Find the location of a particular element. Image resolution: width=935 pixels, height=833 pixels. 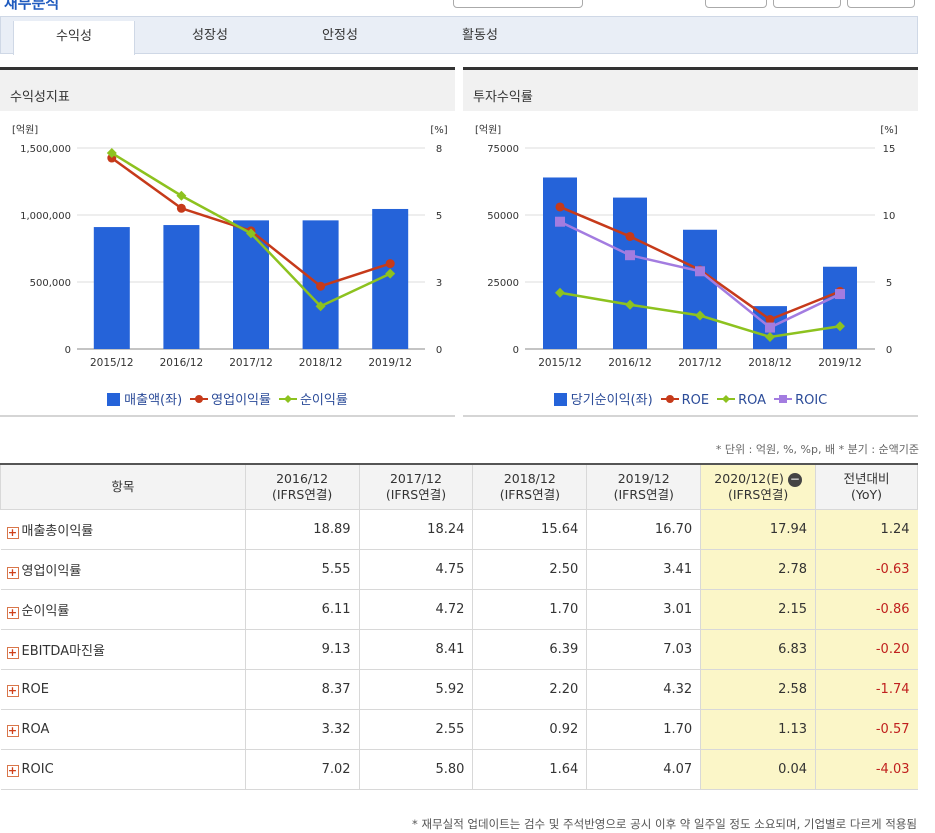

table-cell: 3.41 is located at coordinates (643, 569).